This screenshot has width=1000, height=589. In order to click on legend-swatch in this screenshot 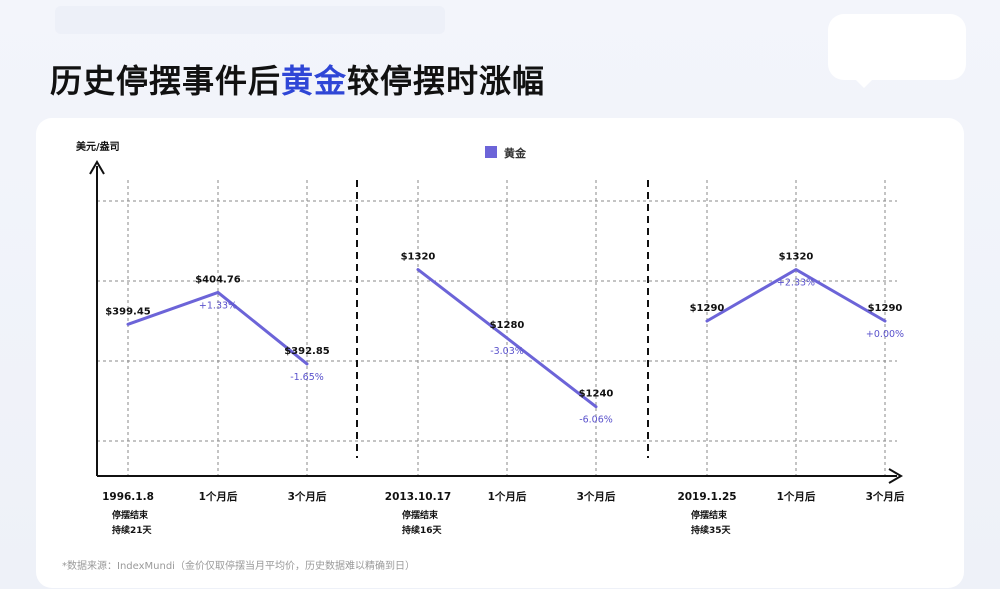, I will do `click(491, 152)`.